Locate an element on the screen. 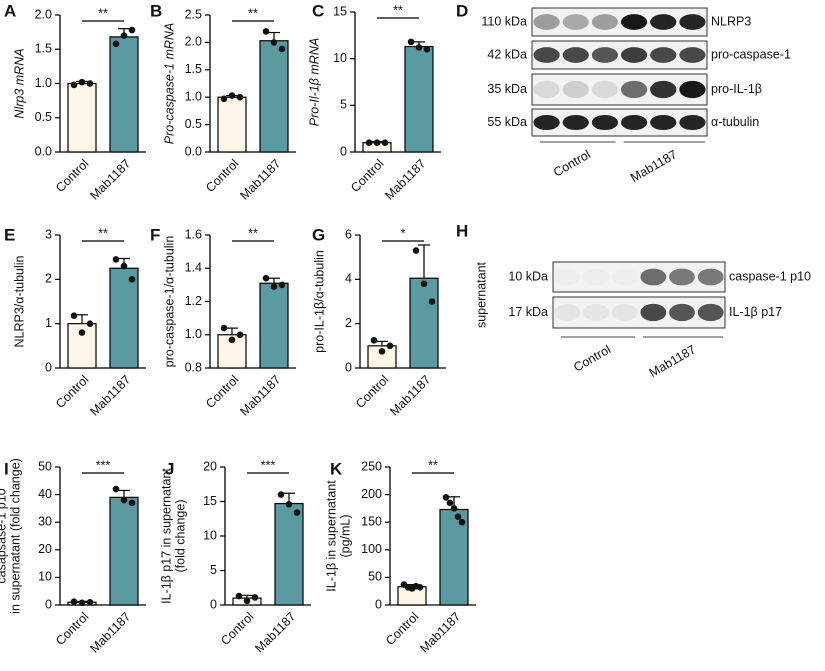  band-protein: NLRP3 is located at coordinates (731, 21).